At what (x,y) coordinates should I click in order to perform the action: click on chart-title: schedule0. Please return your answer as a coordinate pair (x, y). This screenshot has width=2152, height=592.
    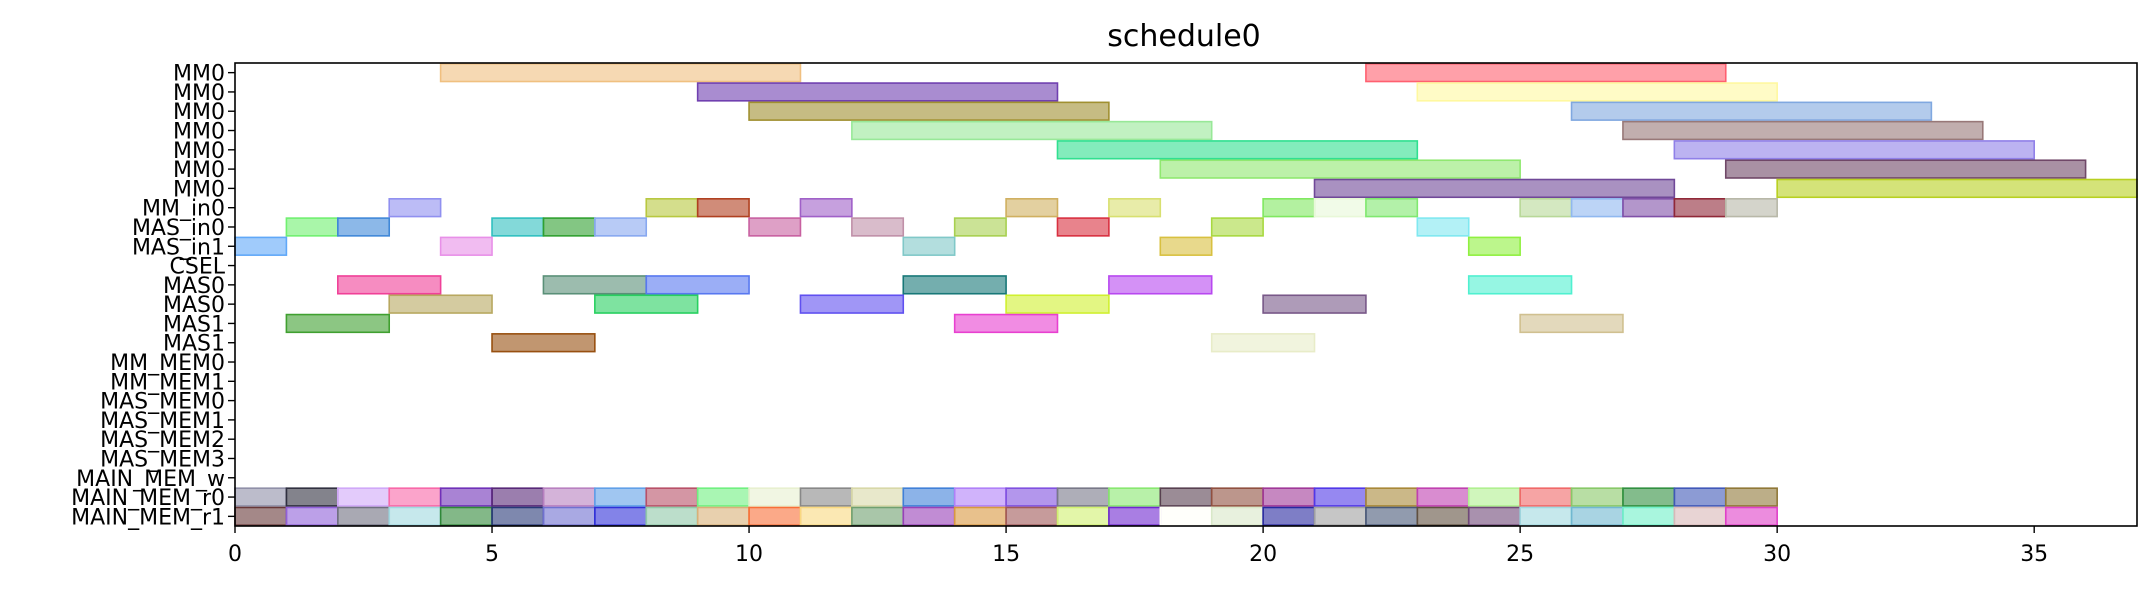
    Looking at the image, I should click on (1184, 36).